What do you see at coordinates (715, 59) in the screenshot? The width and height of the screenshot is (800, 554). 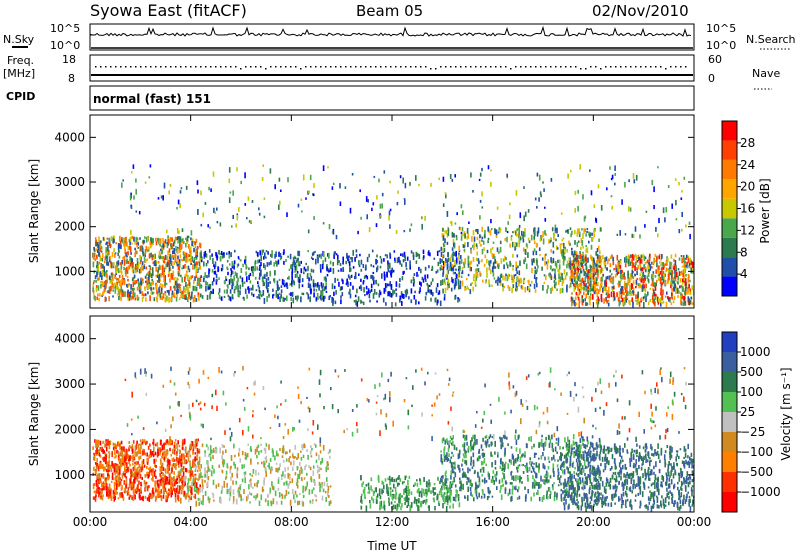 I see `nave-top-tick: 60` at bounding box center [715, 59].